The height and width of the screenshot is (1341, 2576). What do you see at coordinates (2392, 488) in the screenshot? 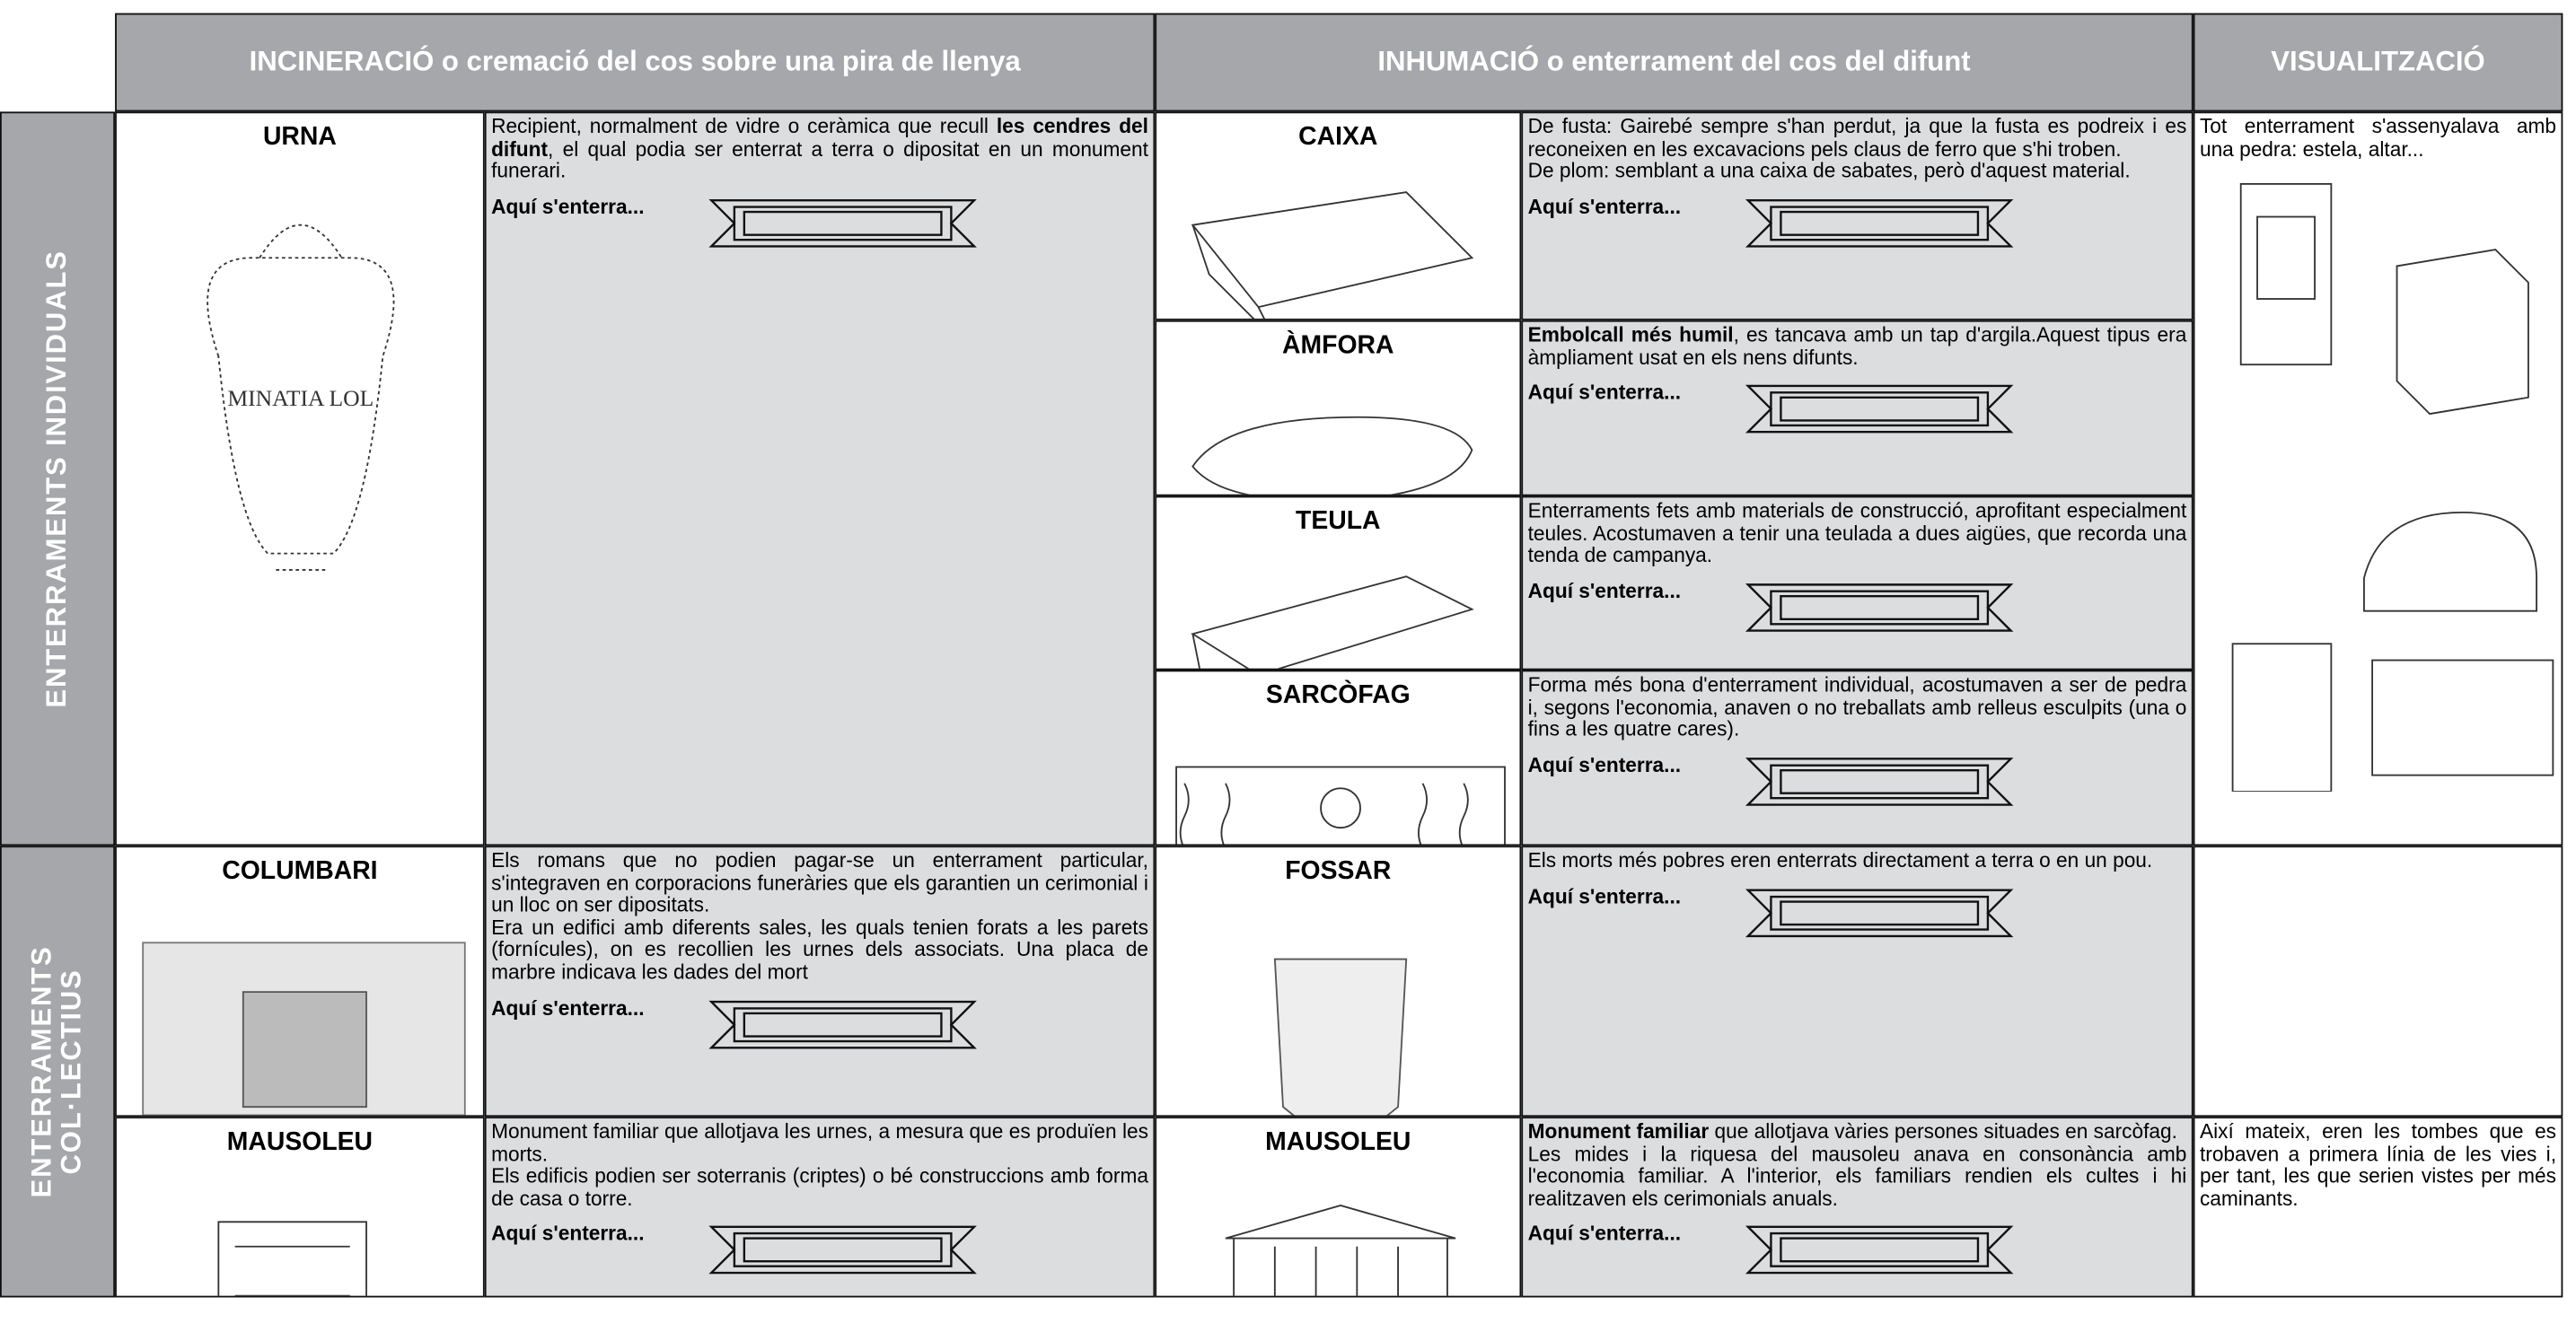
I see `stone-illustrations` at bounding box center [2392, 488].